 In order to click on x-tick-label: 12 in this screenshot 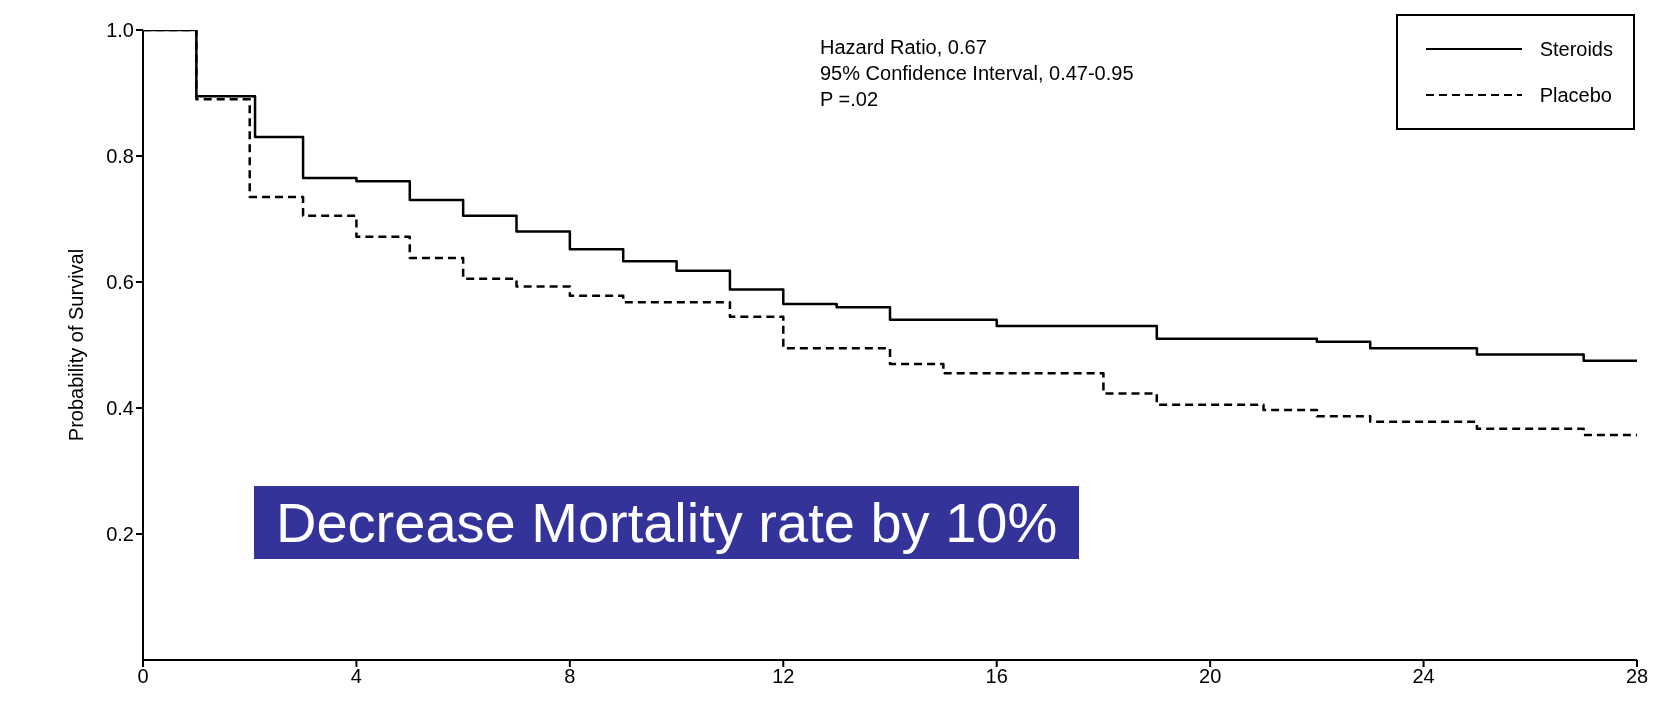, I will do `click(783, 676)`.